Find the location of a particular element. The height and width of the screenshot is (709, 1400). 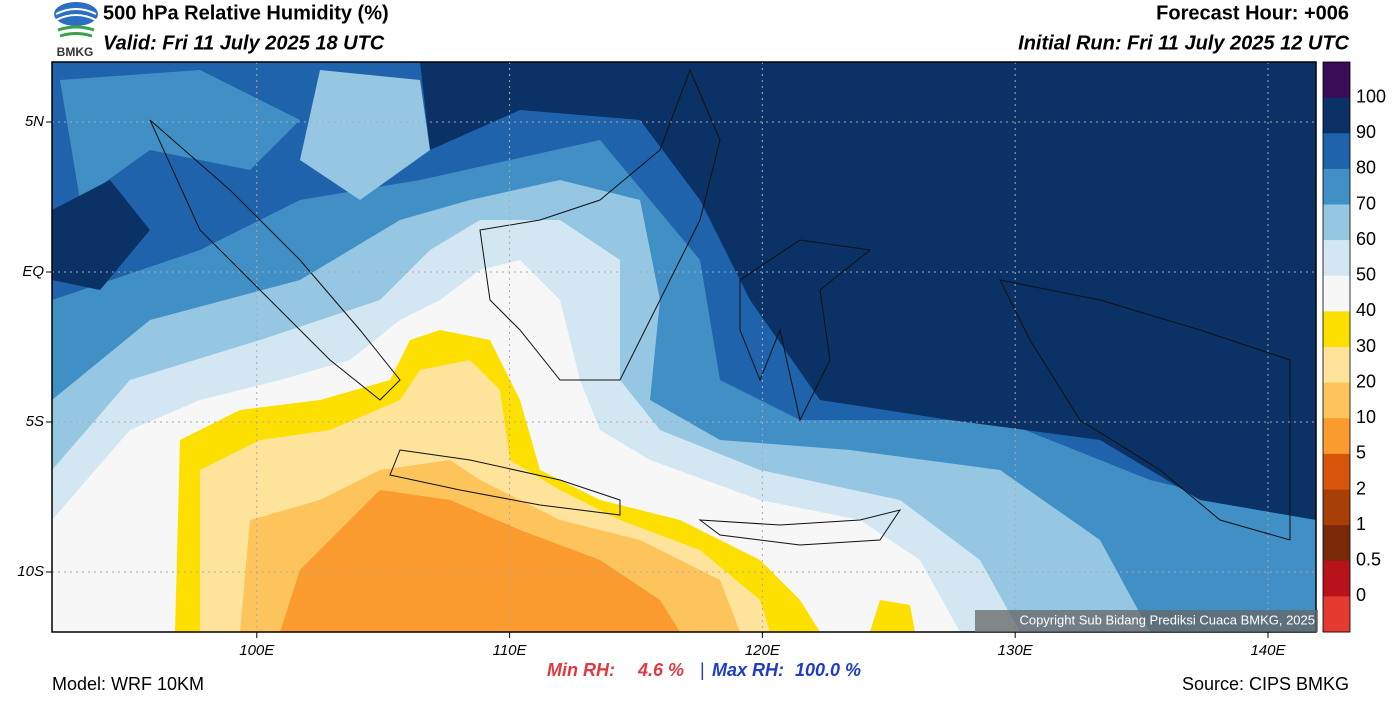

title: 500 hPa Relative Humidity (%) is located at coordinates (246, 13).